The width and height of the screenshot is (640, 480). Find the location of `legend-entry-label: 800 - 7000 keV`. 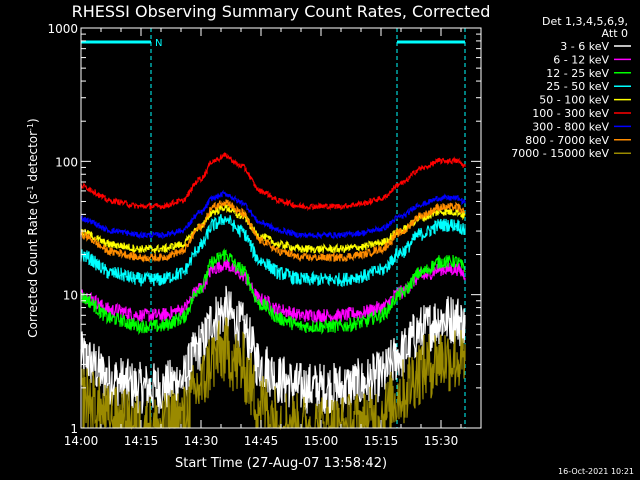

legend-entry-label: 800 - 7000 keV is located at coordinates (567, 140).